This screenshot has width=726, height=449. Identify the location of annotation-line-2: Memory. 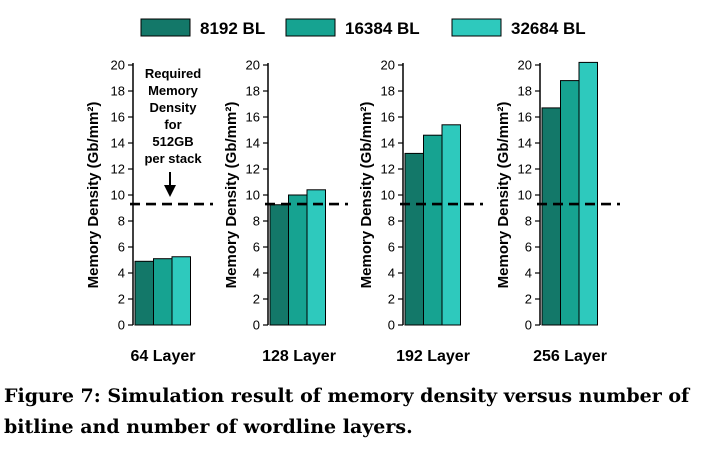
(173, 90).